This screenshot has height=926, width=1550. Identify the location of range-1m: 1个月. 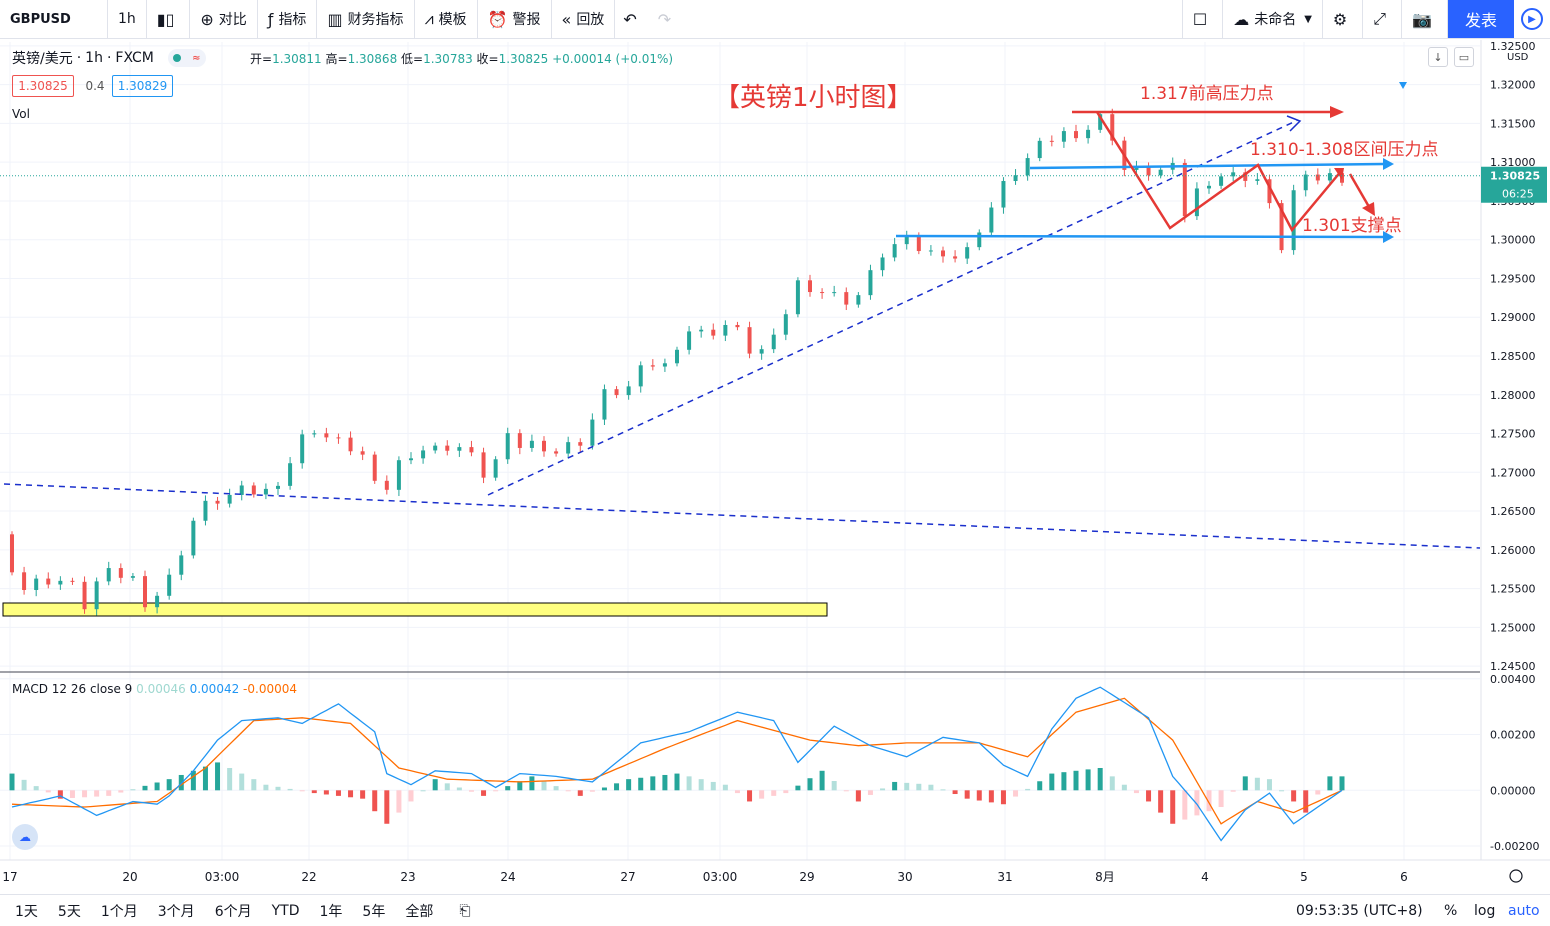
(119, 911).